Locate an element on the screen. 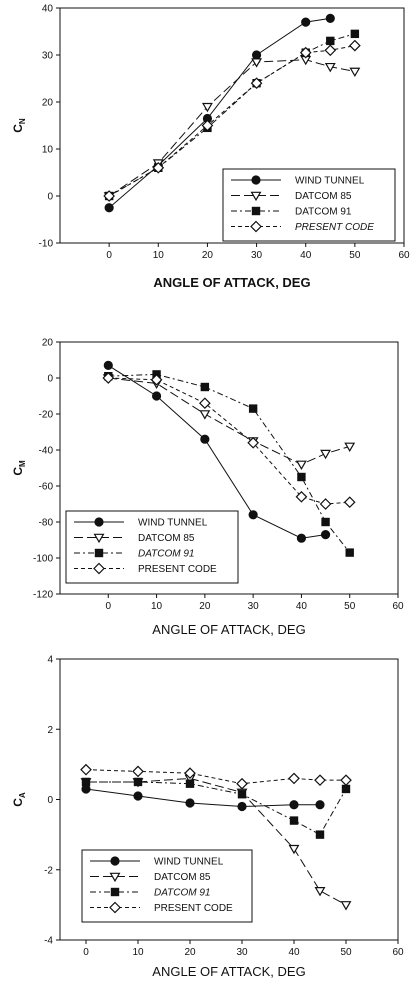 The image size is (410, 989). legend-label: DATCOM 91 is located at coordinates (323, 212).